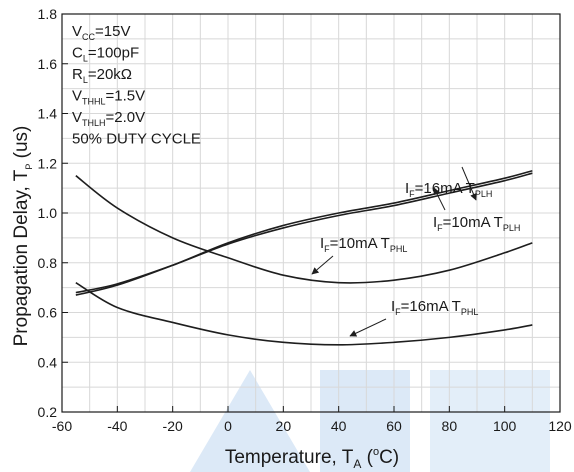 Image resolution: width=574 pixels, height=472 pixels. I want to click on y-tick-label: 1.4, so click(48, 114).